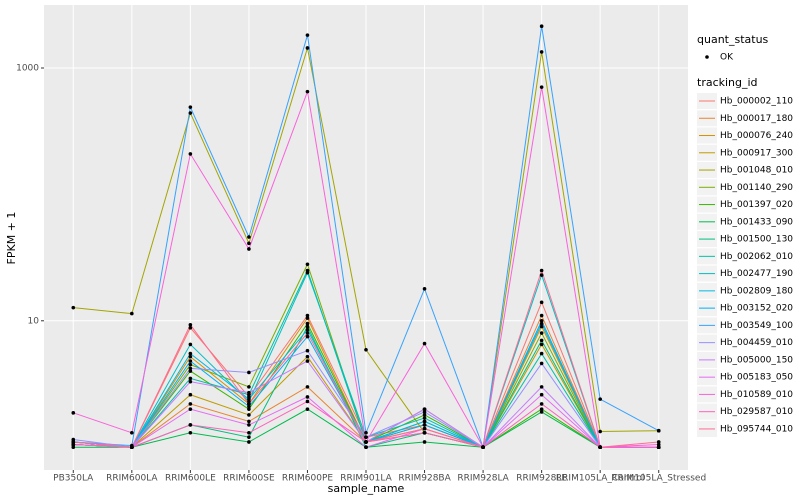 This screenshot has width=800, height=500. I want to click on x-tick-label: RRIM600LE, so click(190, 479).